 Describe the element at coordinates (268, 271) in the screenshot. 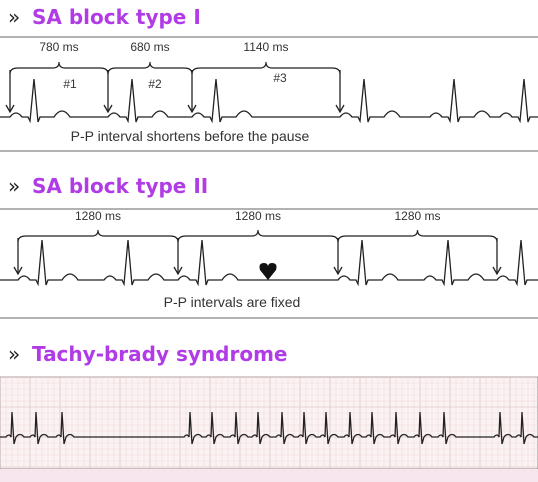

I see `heart` at that location.